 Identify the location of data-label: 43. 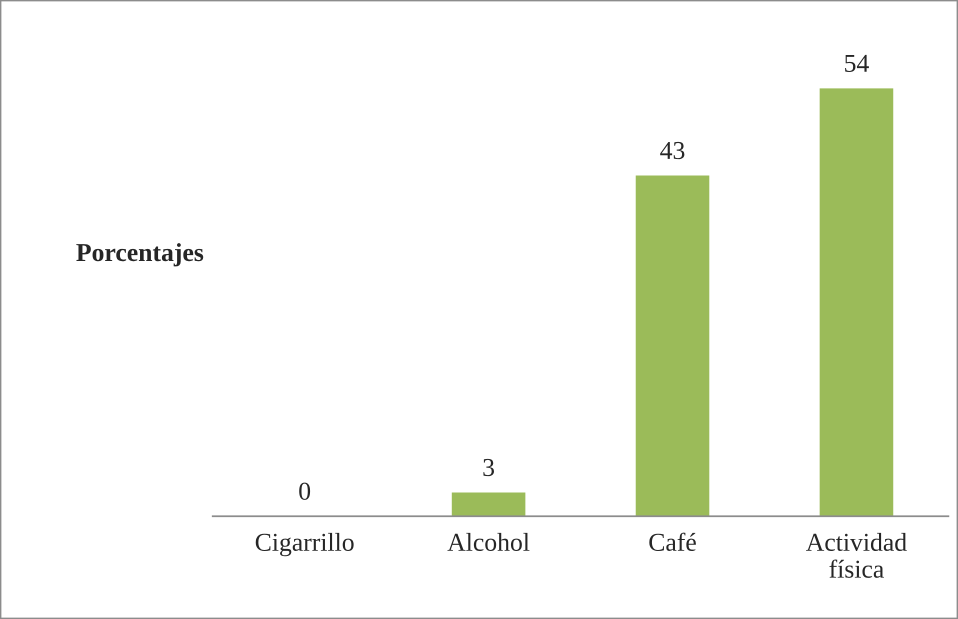
(672, 151).